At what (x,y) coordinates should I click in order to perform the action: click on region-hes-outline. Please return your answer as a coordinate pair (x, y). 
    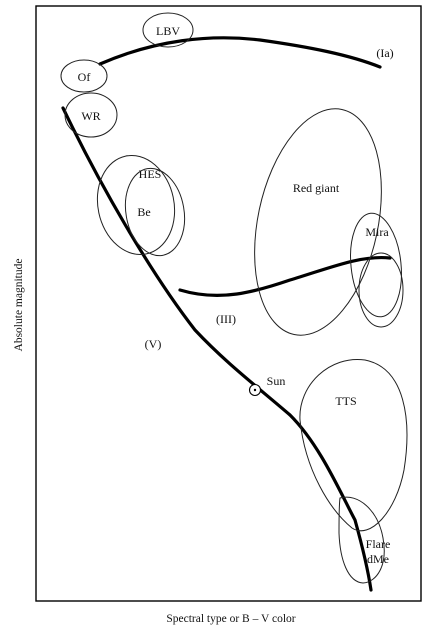
    Looking at the image, I should click on (136, 205).